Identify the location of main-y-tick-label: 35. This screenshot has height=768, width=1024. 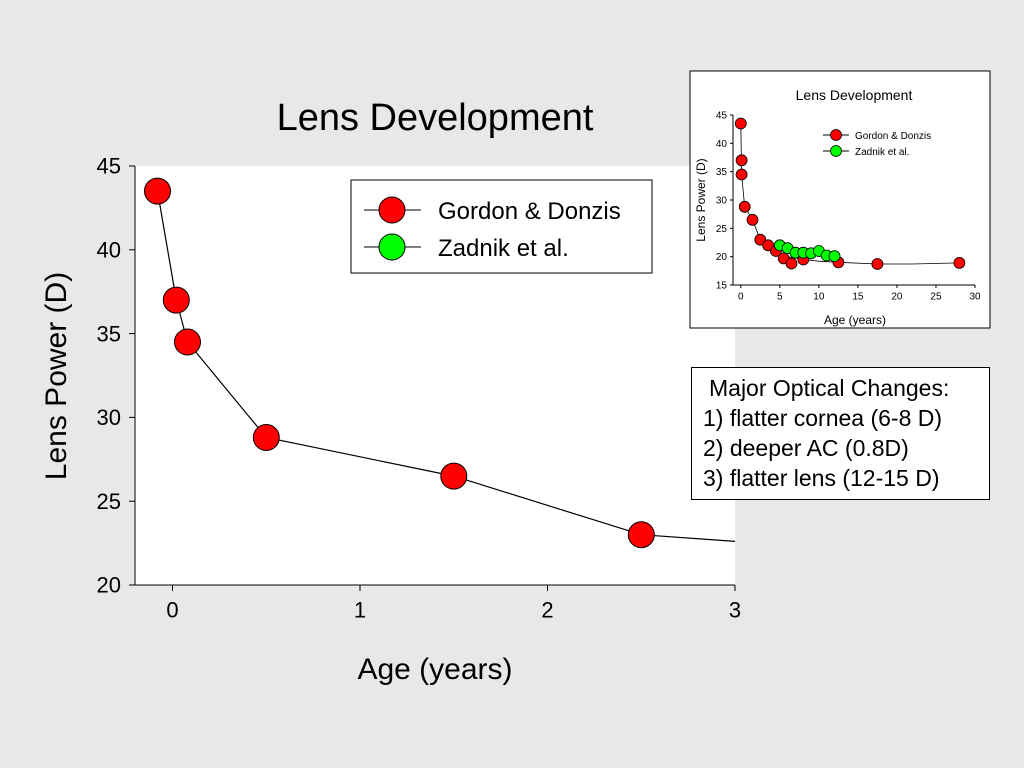
(109, 333).